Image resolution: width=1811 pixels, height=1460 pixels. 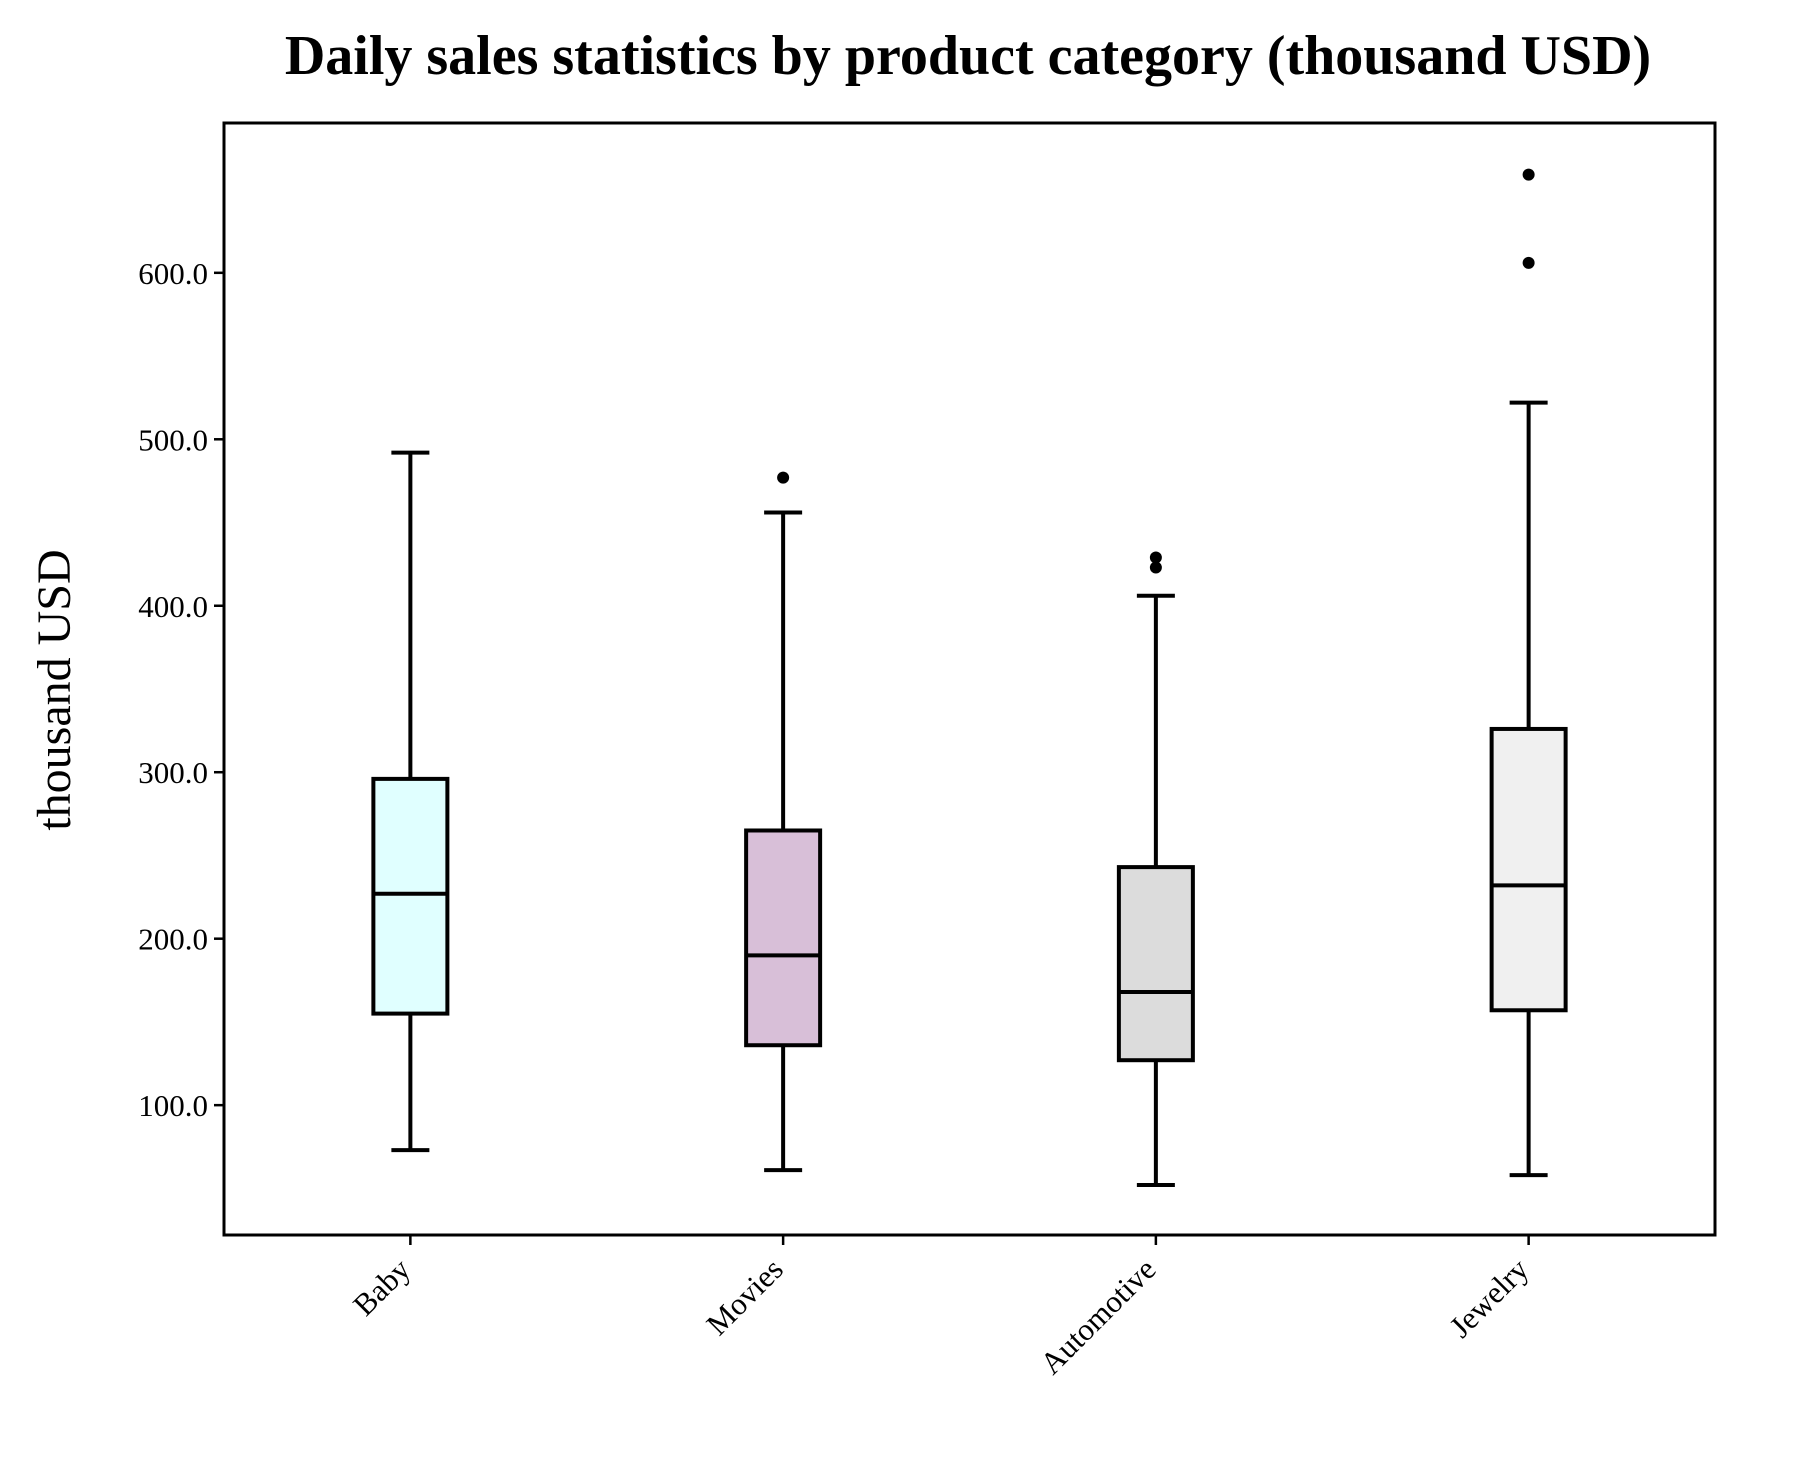 I want to click on y-tick-label: 200.0, so click(x=173, y=939).